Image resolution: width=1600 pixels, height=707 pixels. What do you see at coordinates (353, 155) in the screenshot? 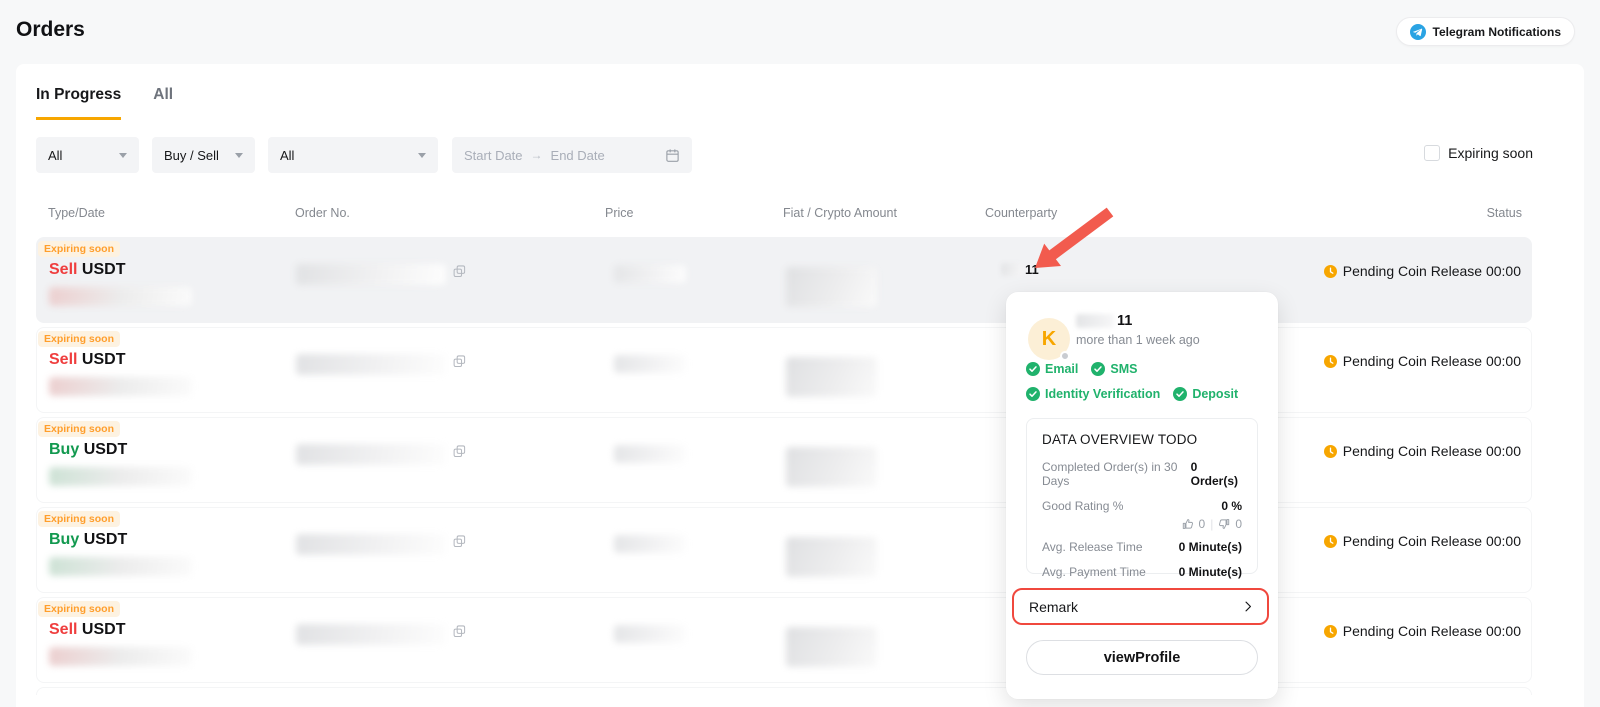
I see `status-filter-dropdown: All` at bounding box center [353, 155].